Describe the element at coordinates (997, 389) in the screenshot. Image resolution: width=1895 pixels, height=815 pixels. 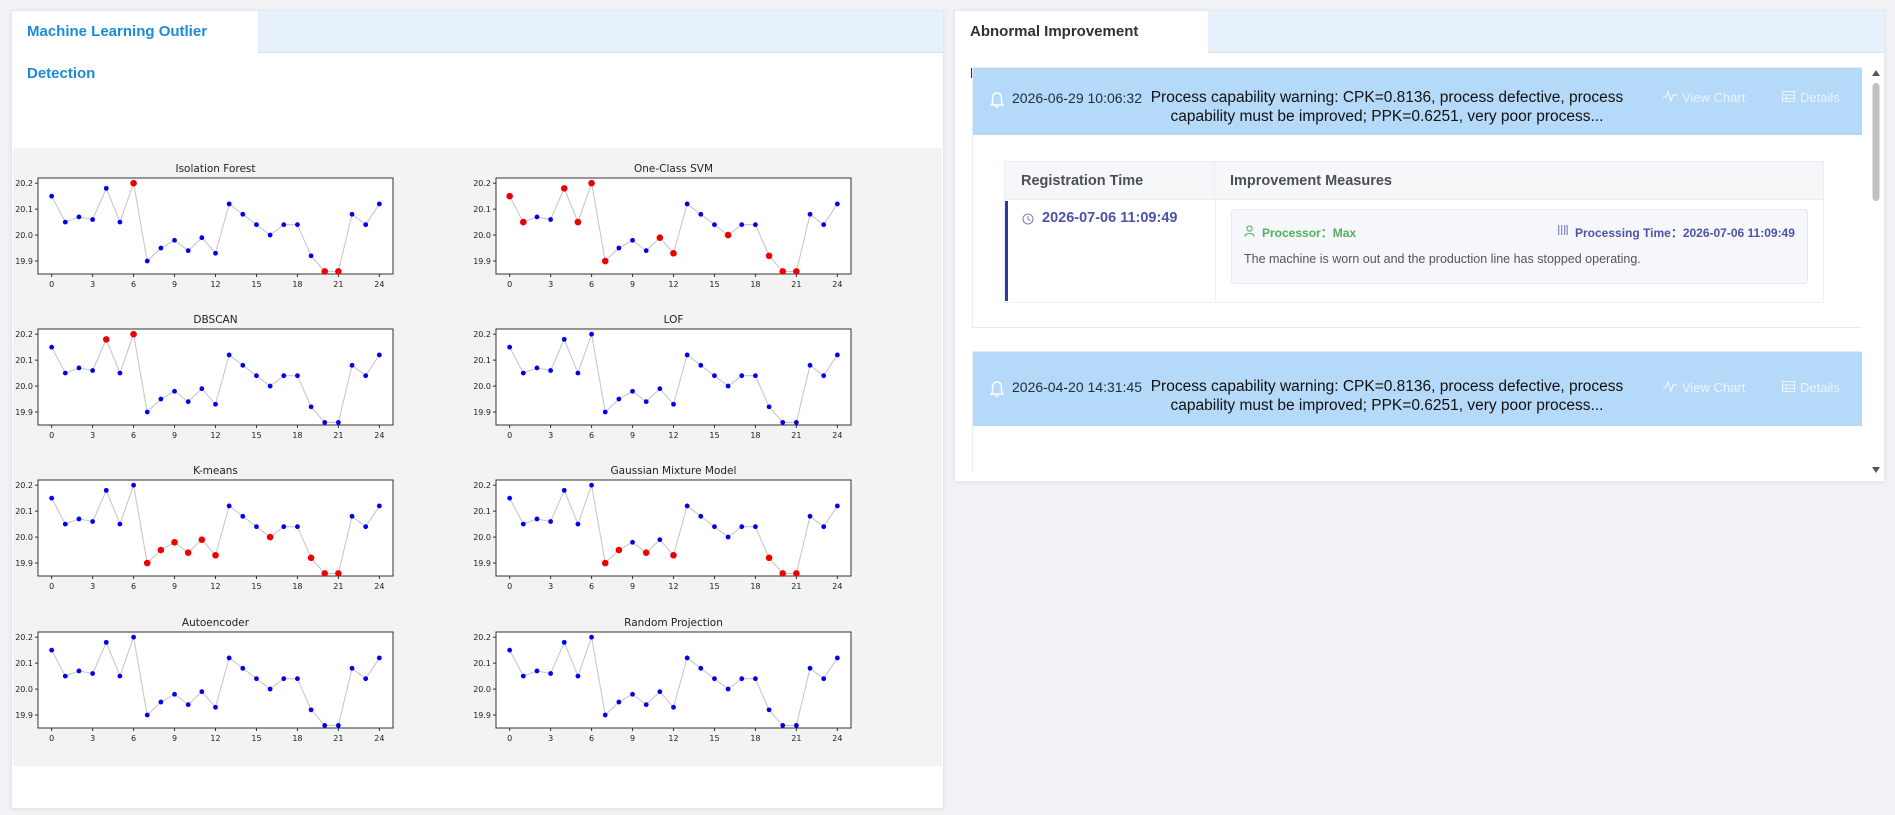
I see `bell-icon` at that location.